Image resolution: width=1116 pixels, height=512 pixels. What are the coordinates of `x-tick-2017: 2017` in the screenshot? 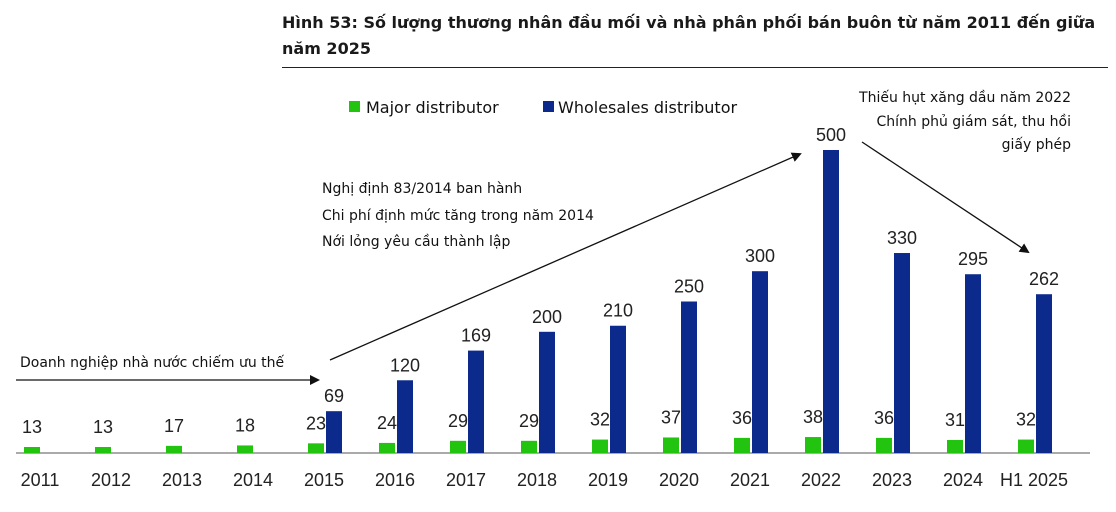 It's located at (466, 480).